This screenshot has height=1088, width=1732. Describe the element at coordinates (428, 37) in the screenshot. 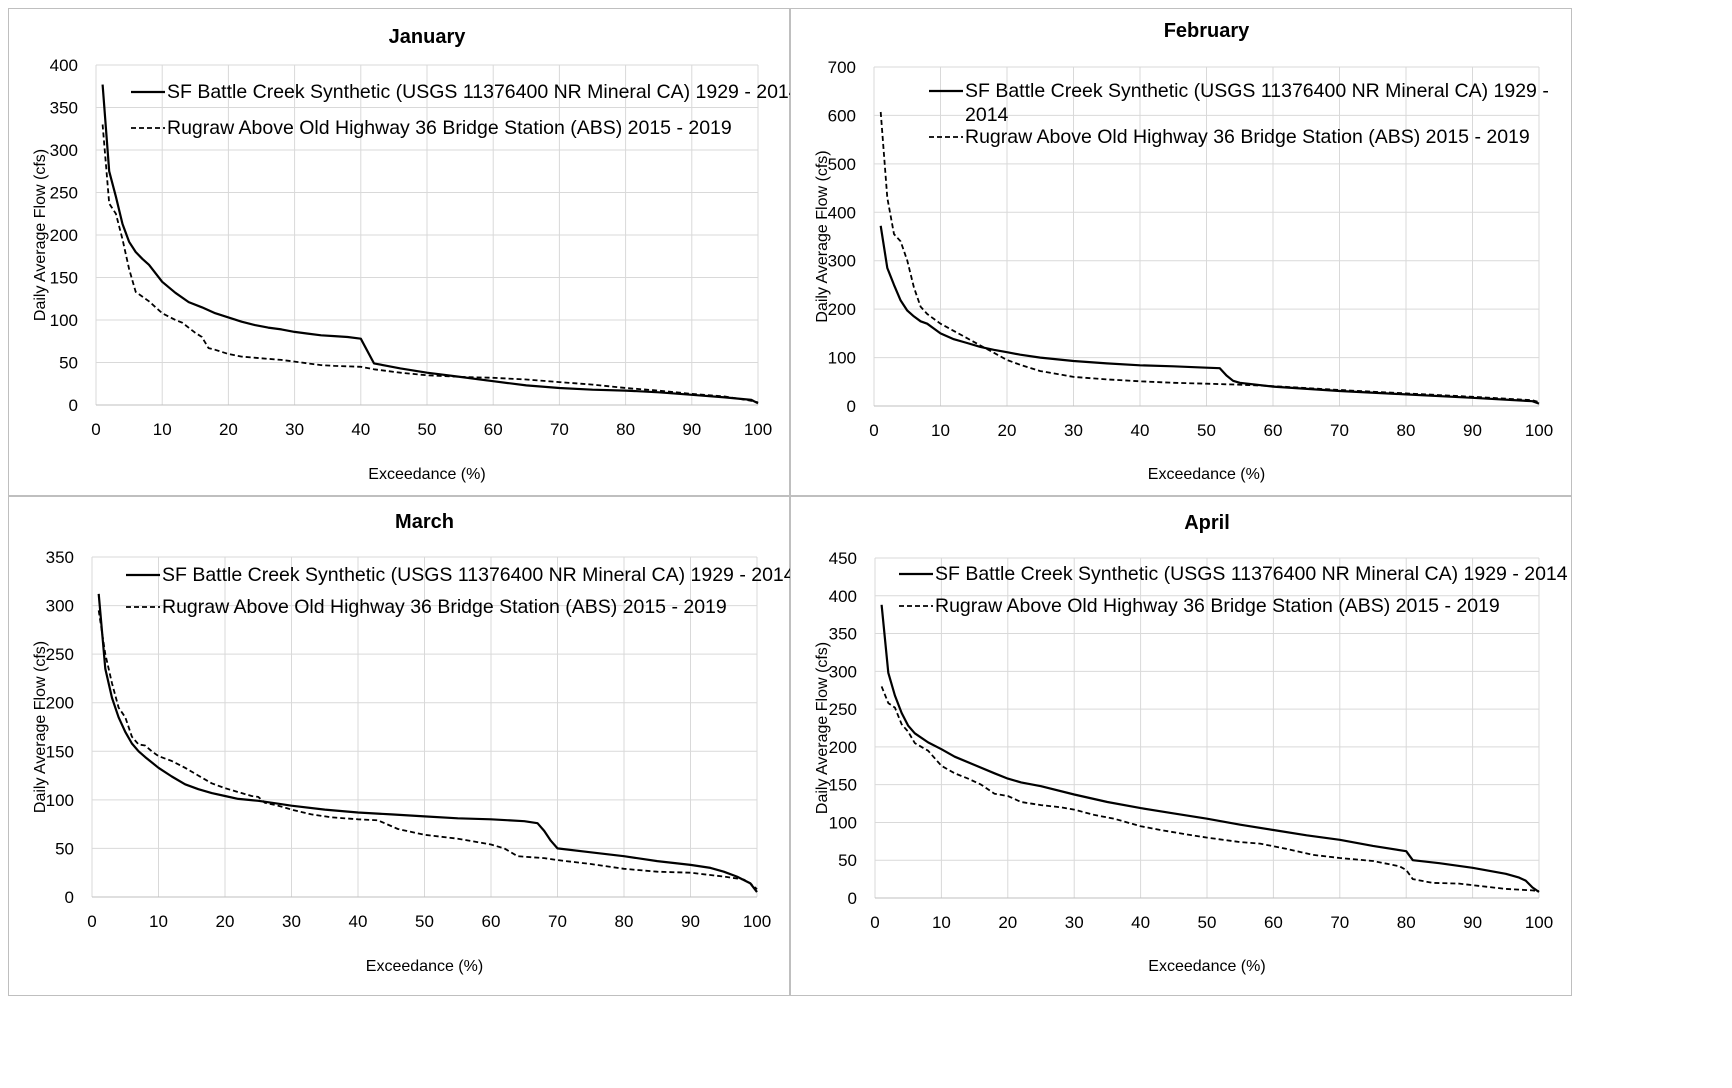

I see `chart-title: January` at that location.